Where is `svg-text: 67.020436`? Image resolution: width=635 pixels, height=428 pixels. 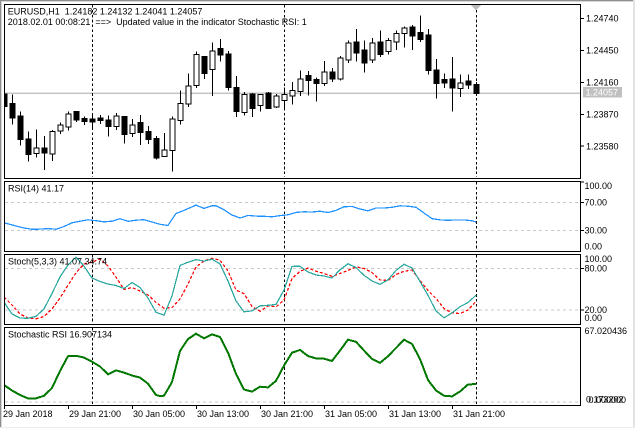
svg-text: 67.020436 is located at coordinates (606, 331).